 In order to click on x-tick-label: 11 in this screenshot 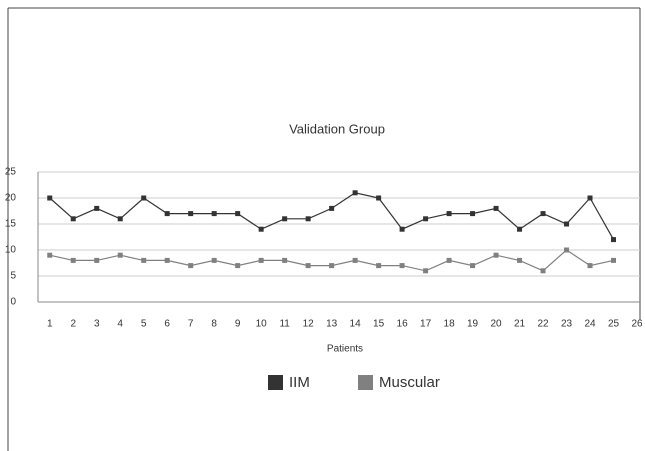, I will do `click(284, 324)`.